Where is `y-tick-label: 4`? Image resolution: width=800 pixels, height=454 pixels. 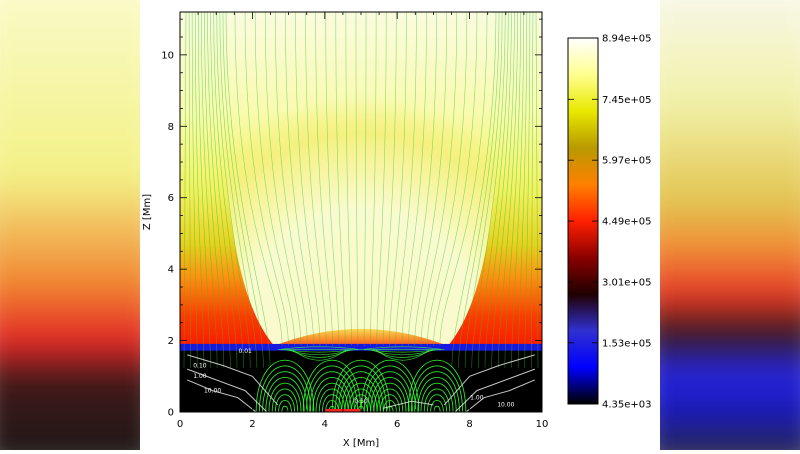
y-tick-label: 4 is located at coordinates (171, 270).